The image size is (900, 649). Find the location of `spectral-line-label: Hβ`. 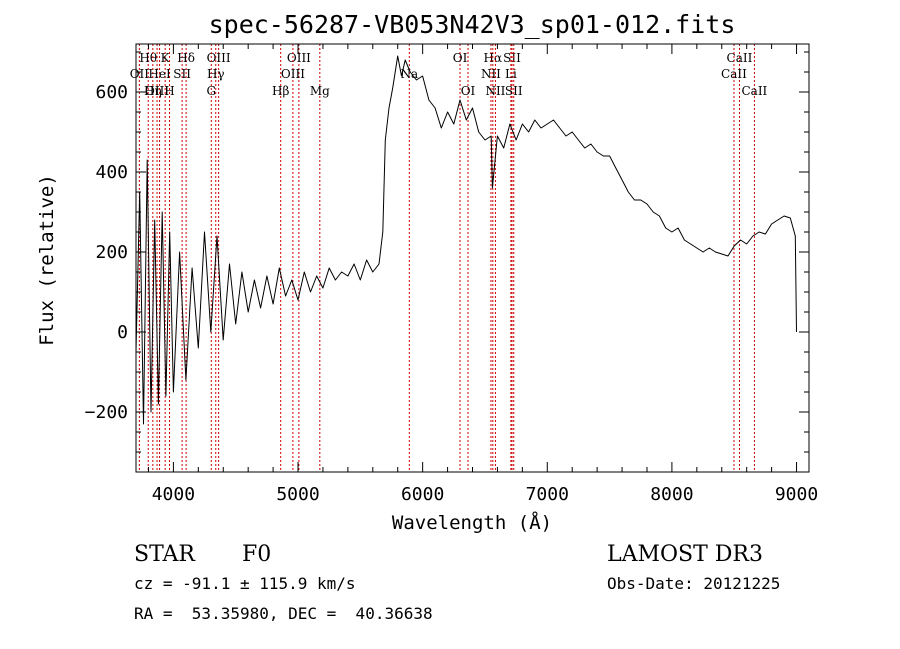

spectral-line-label: Hβ is located at coordinates (280, 91).